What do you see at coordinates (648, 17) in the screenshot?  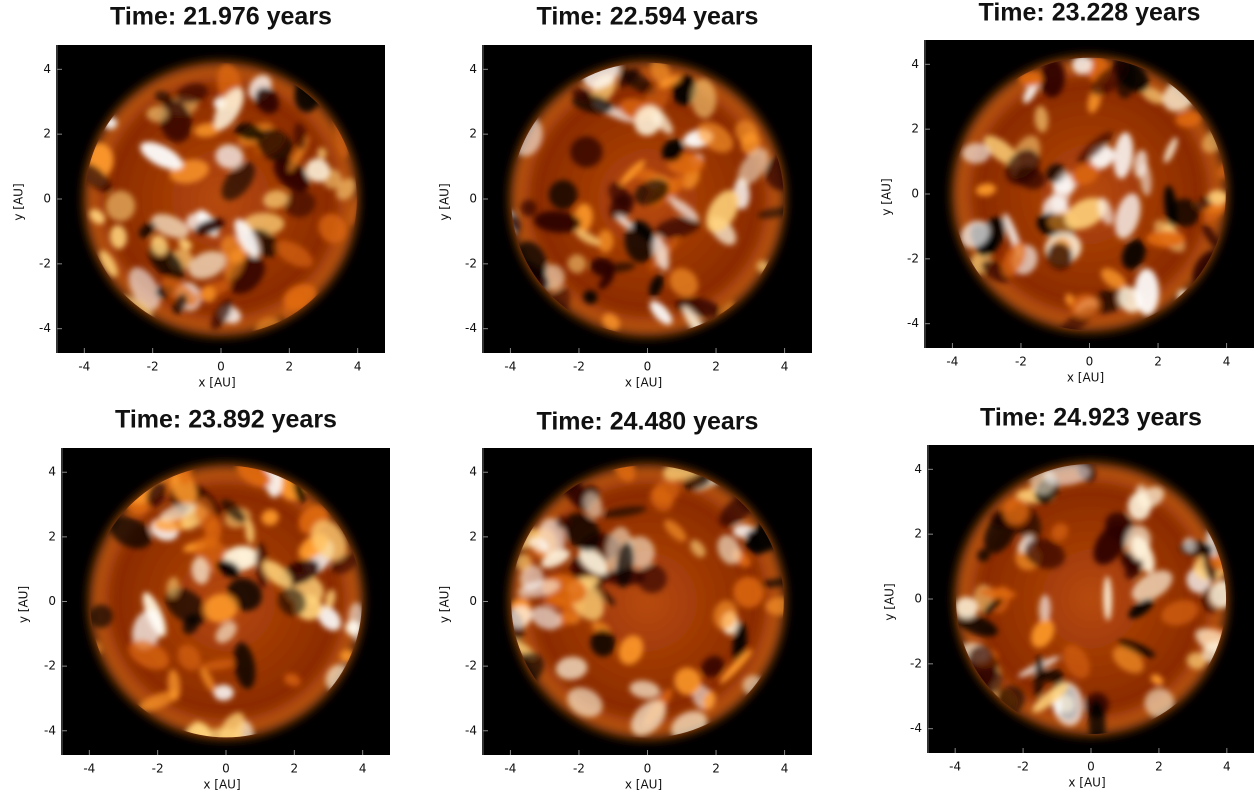 I see `panel-title: Time: 22.594 years` at bounding box center [648, 17].